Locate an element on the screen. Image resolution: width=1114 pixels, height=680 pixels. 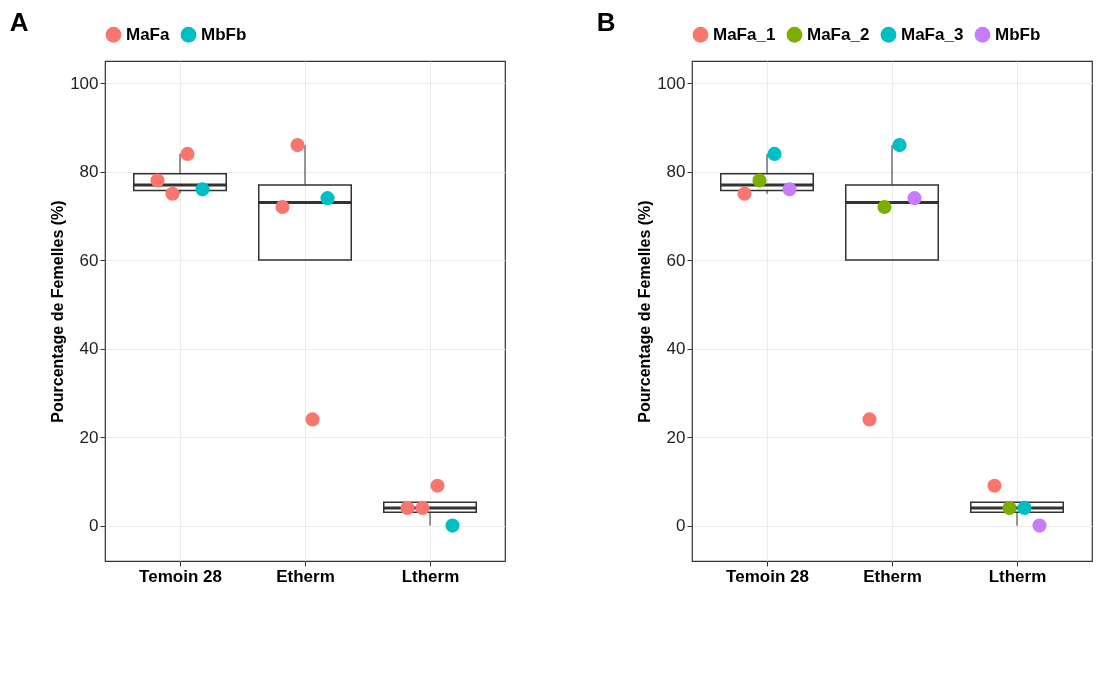
chart-title: A is located at coordinates (19, 22).